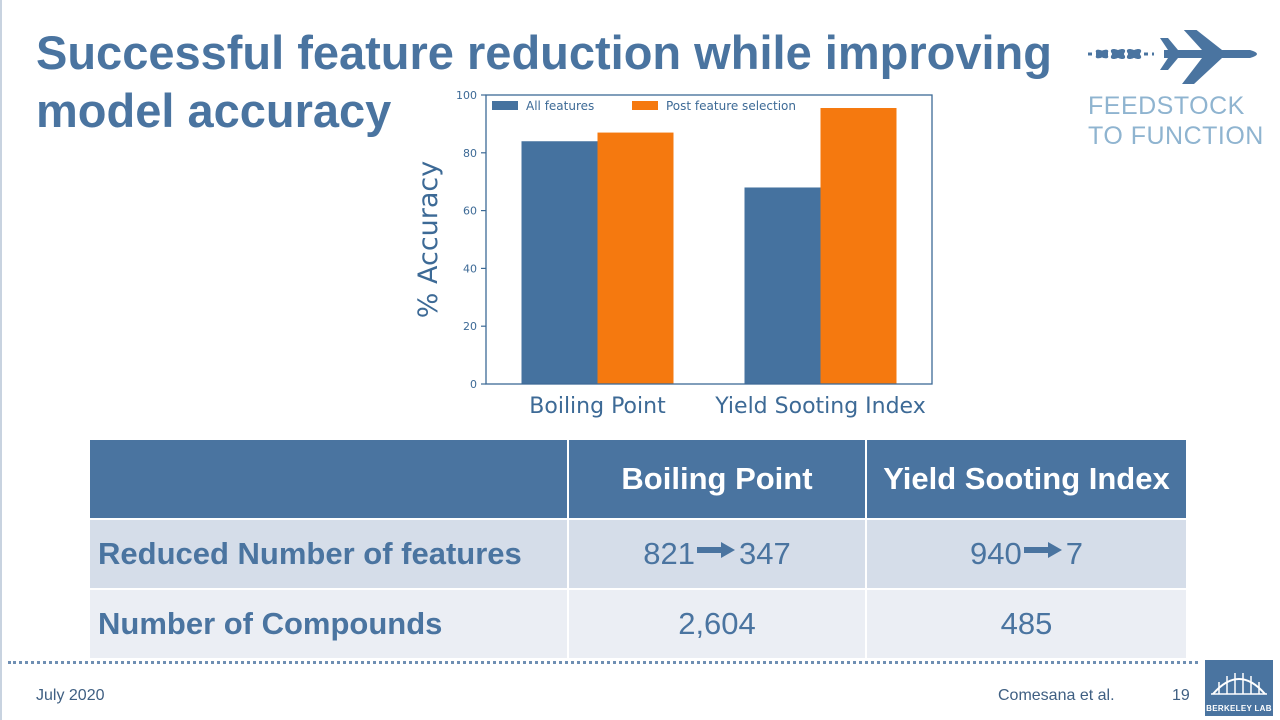  I want to click on page-number: 19, so click(1181, 695).